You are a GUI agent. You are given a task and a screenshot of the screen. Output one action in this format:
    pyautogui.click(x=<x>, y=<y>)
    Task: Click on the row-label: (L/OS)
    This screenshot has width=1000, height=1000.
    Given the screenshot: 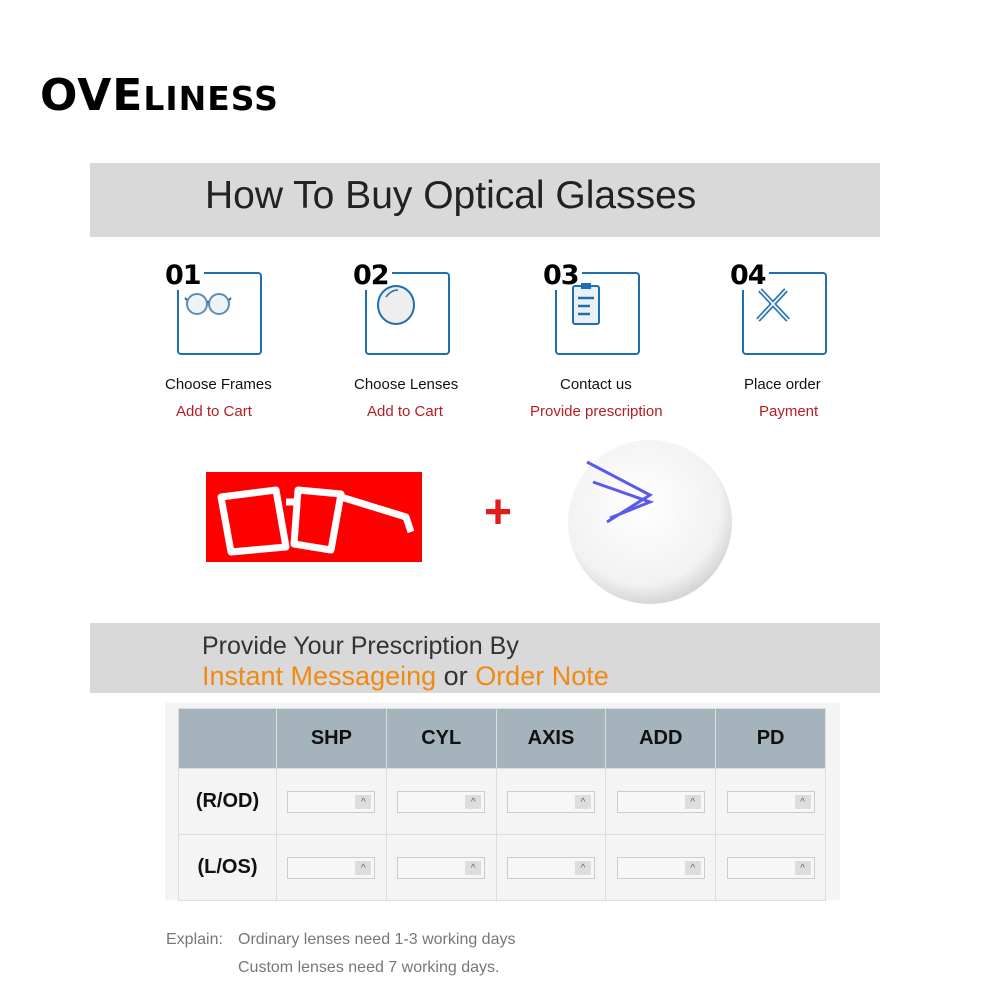 What is the action you would take?
    pyautogui.click(x=227, y=867)
    